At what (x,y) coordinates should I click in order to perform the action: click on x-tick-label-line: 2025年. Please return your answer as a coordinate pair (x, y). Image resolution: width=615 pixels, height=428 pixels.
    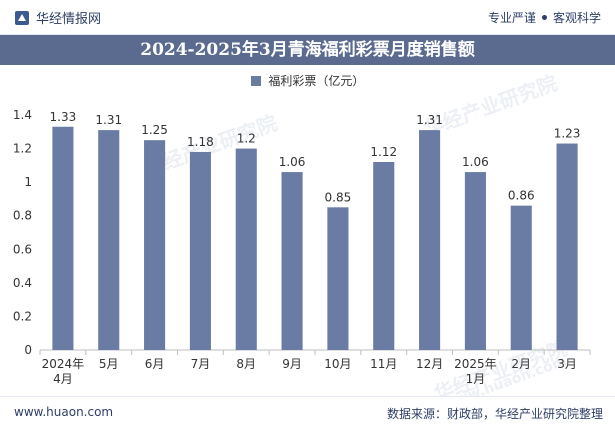
    Looking at the image, I should click on (475, 364).